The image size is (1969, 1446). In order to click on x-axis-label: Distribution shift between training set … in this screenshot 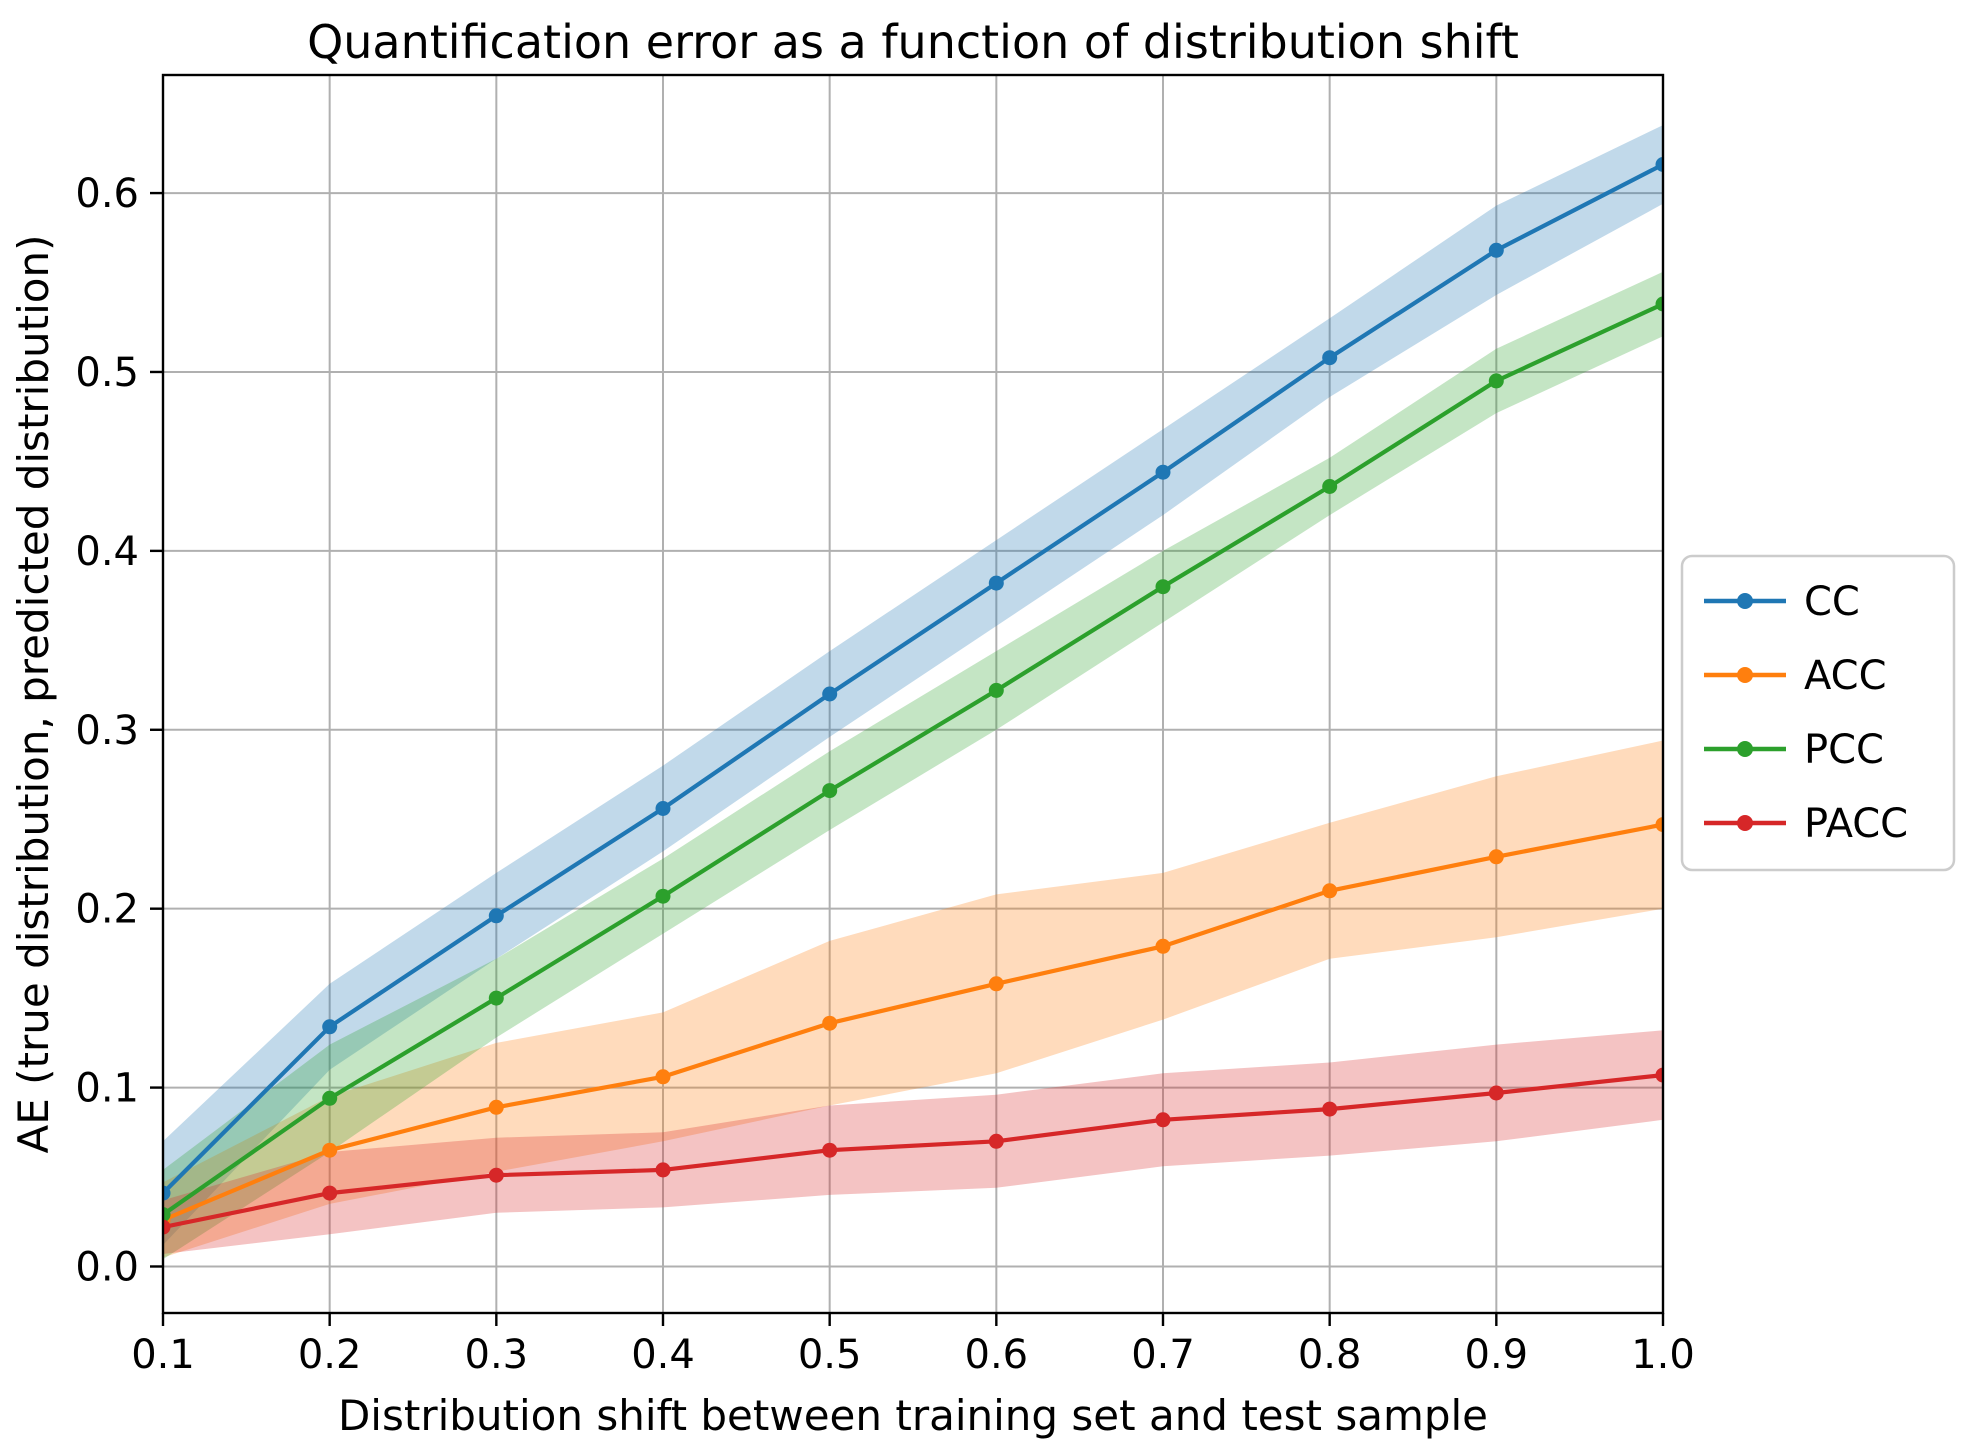, I will do `click(913, 1415)`.